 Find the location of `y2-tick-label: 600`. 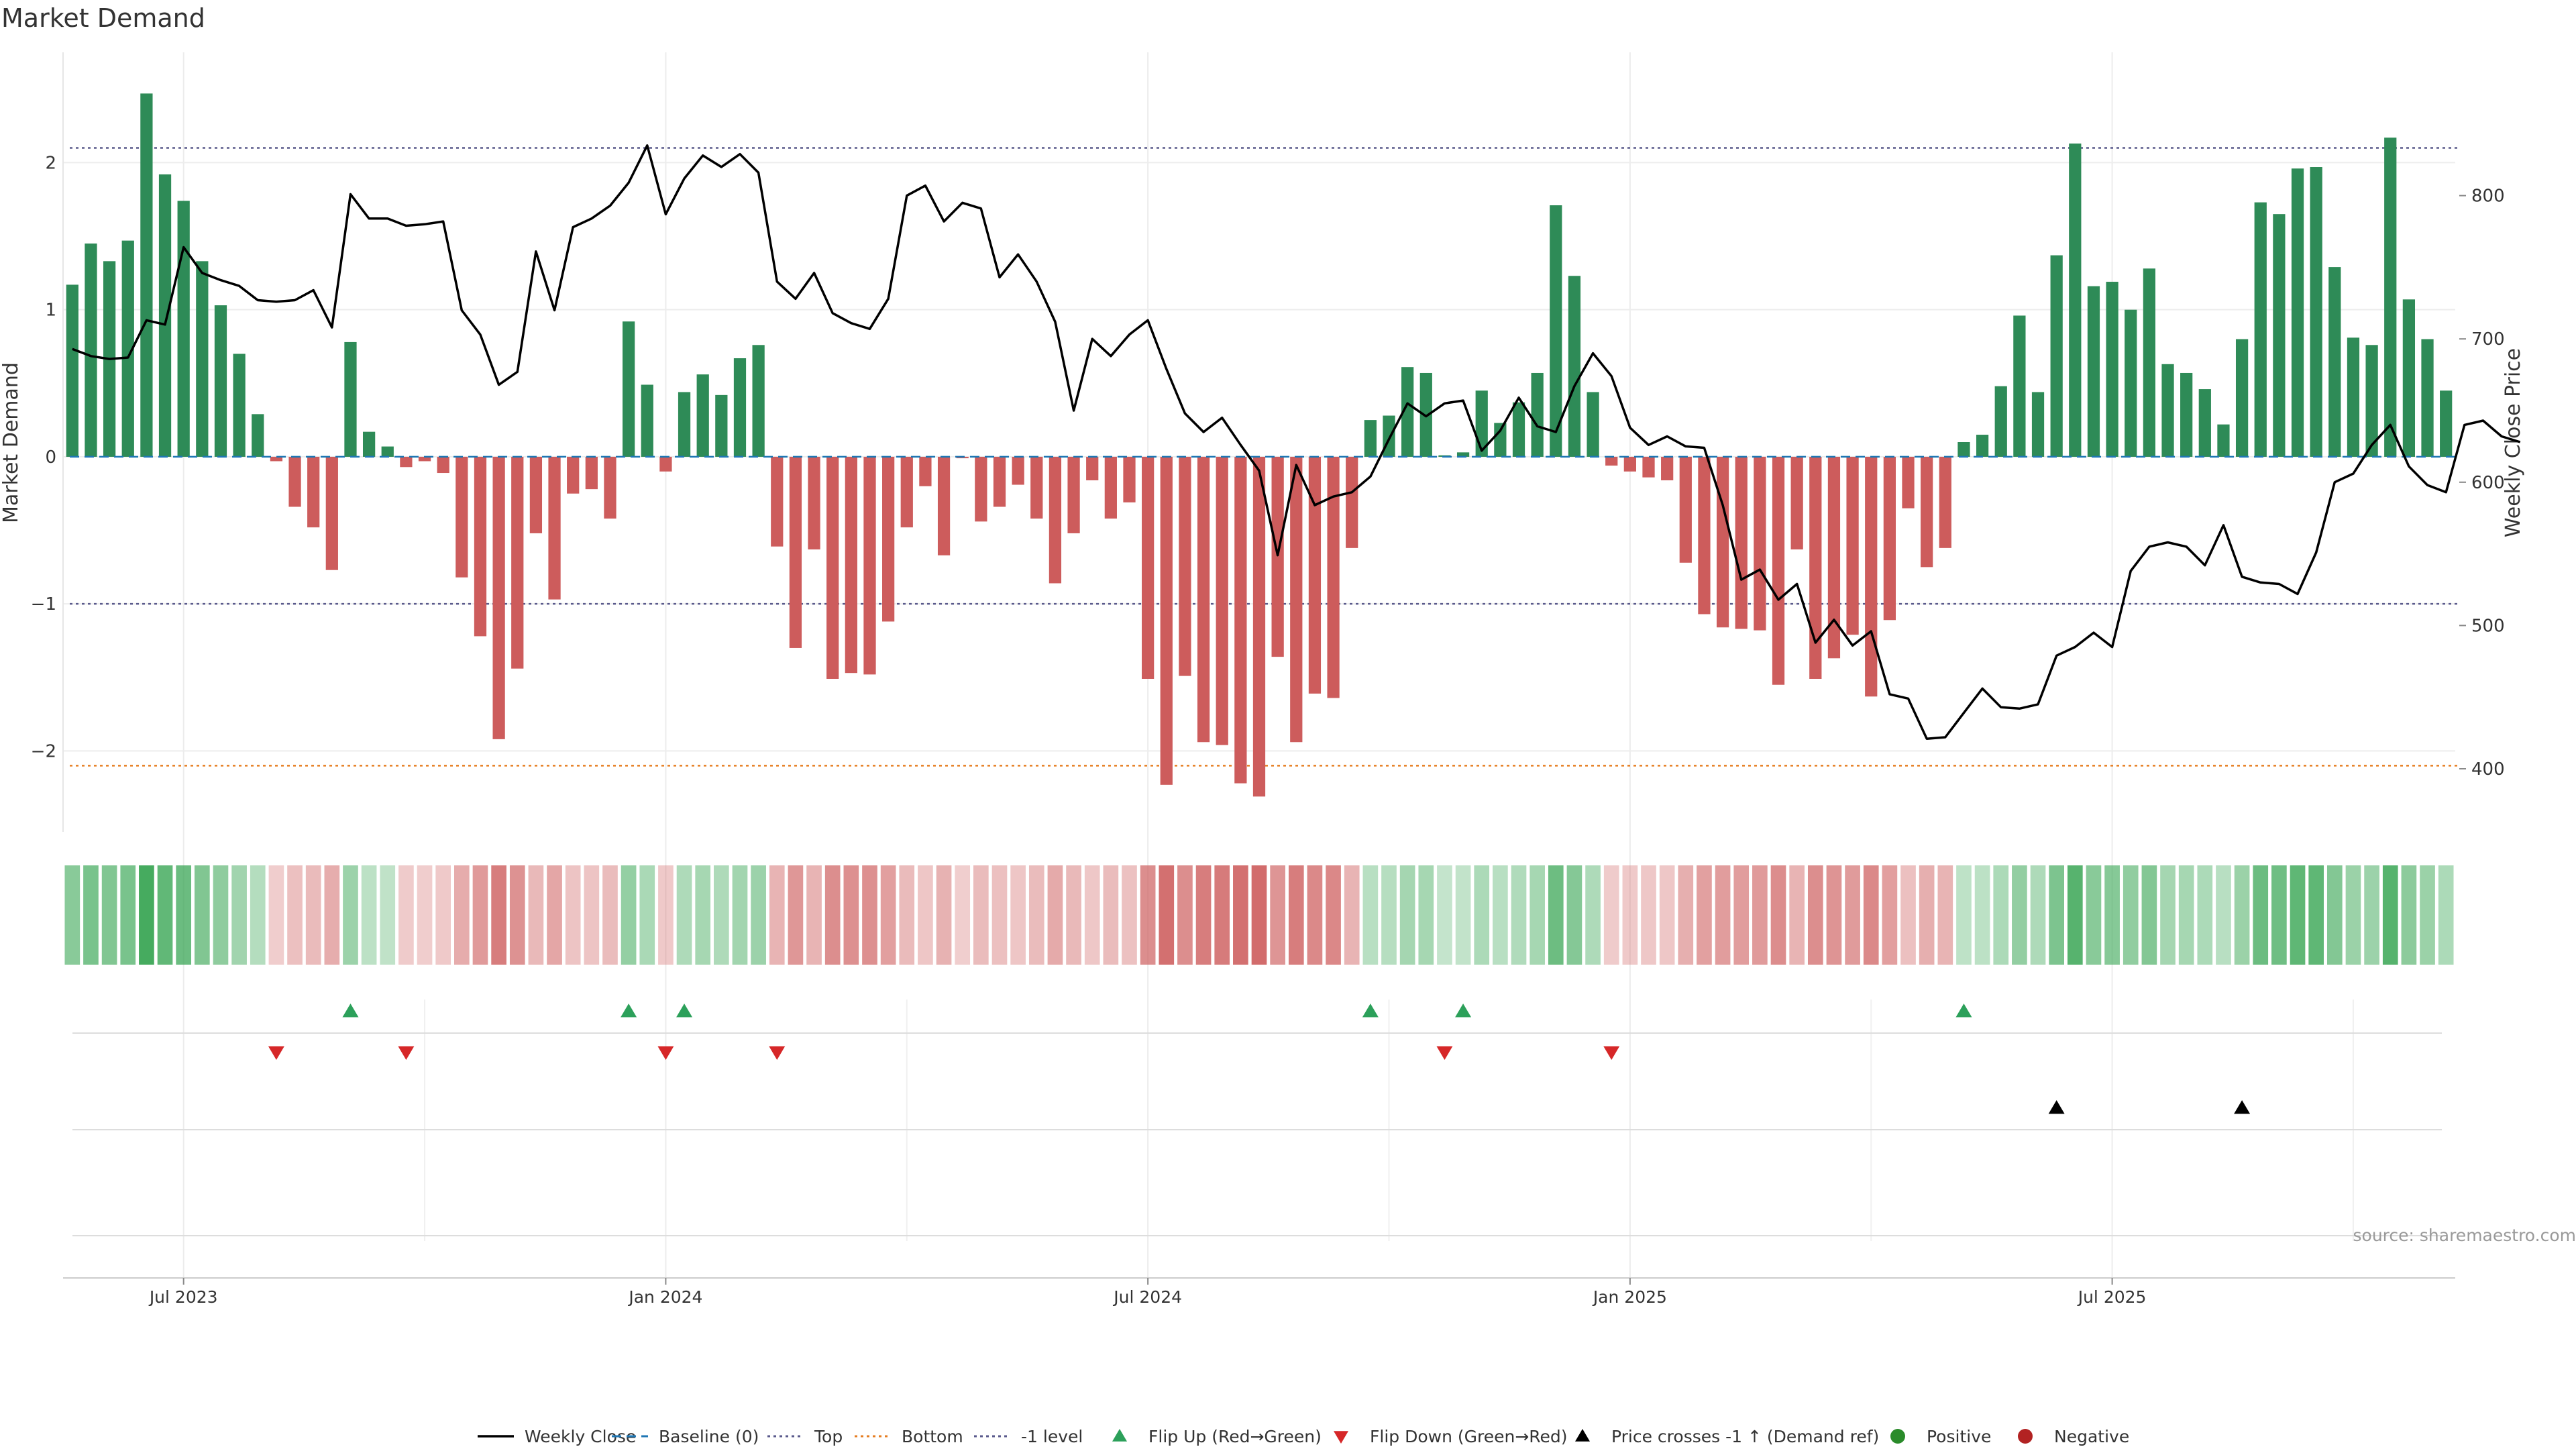

y2-tick-label: 600 is located at coordinates (2488, 483).